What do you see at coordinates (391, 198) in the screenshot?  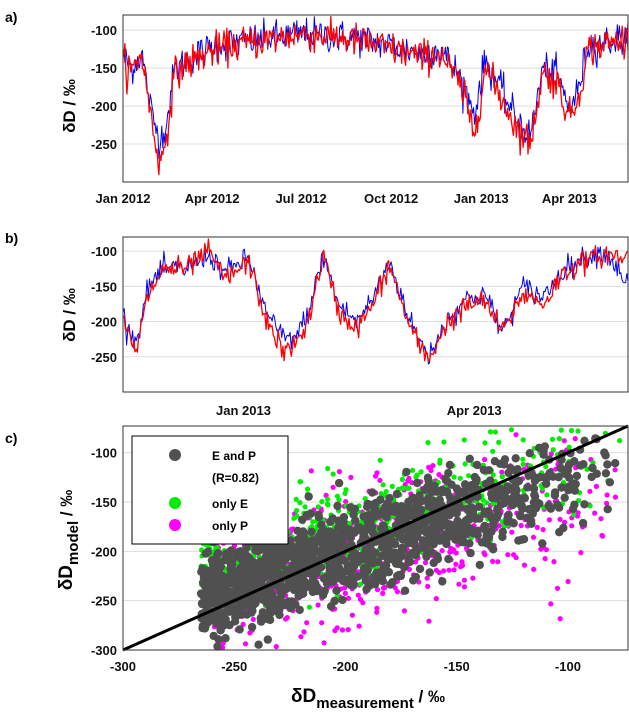 I see `x-tick-label: Oct 2012` at bounding box center [391, 198].